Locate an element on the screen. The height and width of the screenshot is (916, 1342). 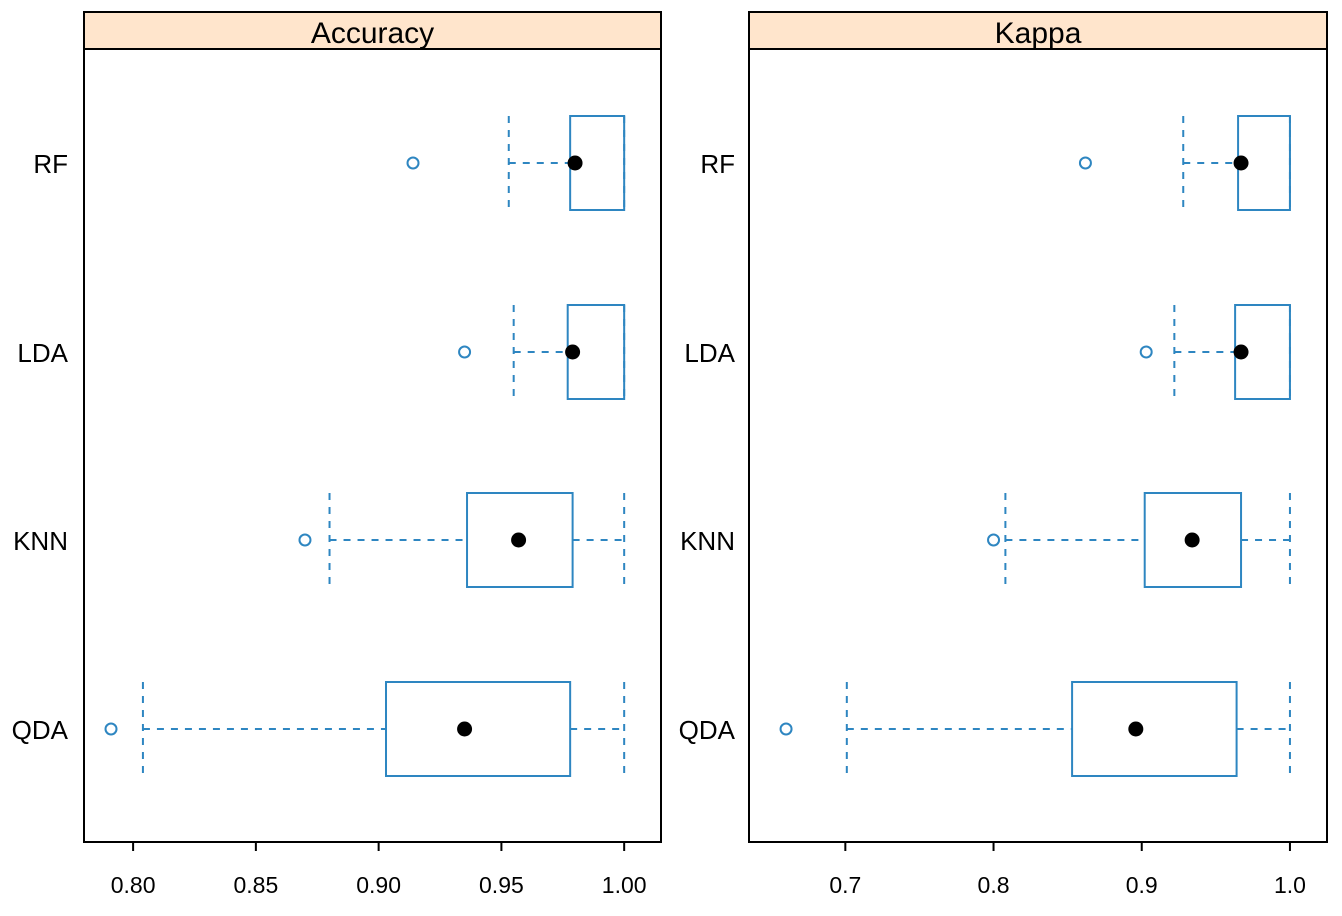
panel-title-kappa: Kappa is located at coordinates (1038, 33).